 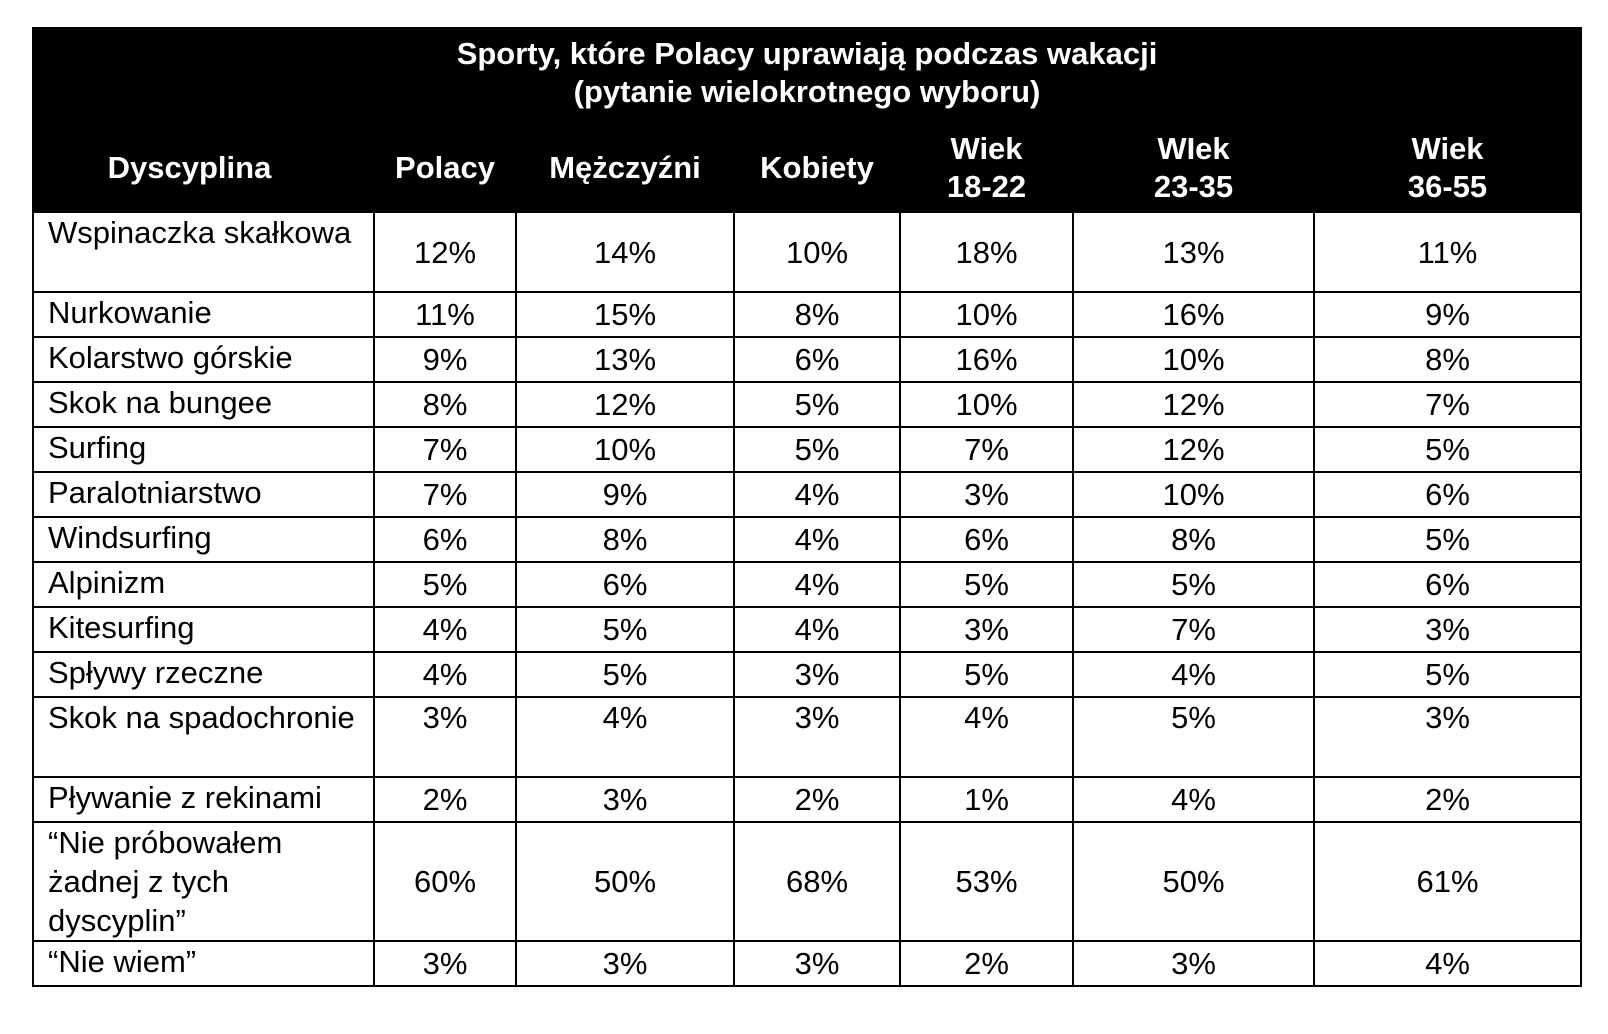 What do you see at coordinates (203, 881) in the screenshot?
I see `discipline-cell: “Nie próbowałem żadnej z tych dyscyplin”` at bounding box center [203, 881].